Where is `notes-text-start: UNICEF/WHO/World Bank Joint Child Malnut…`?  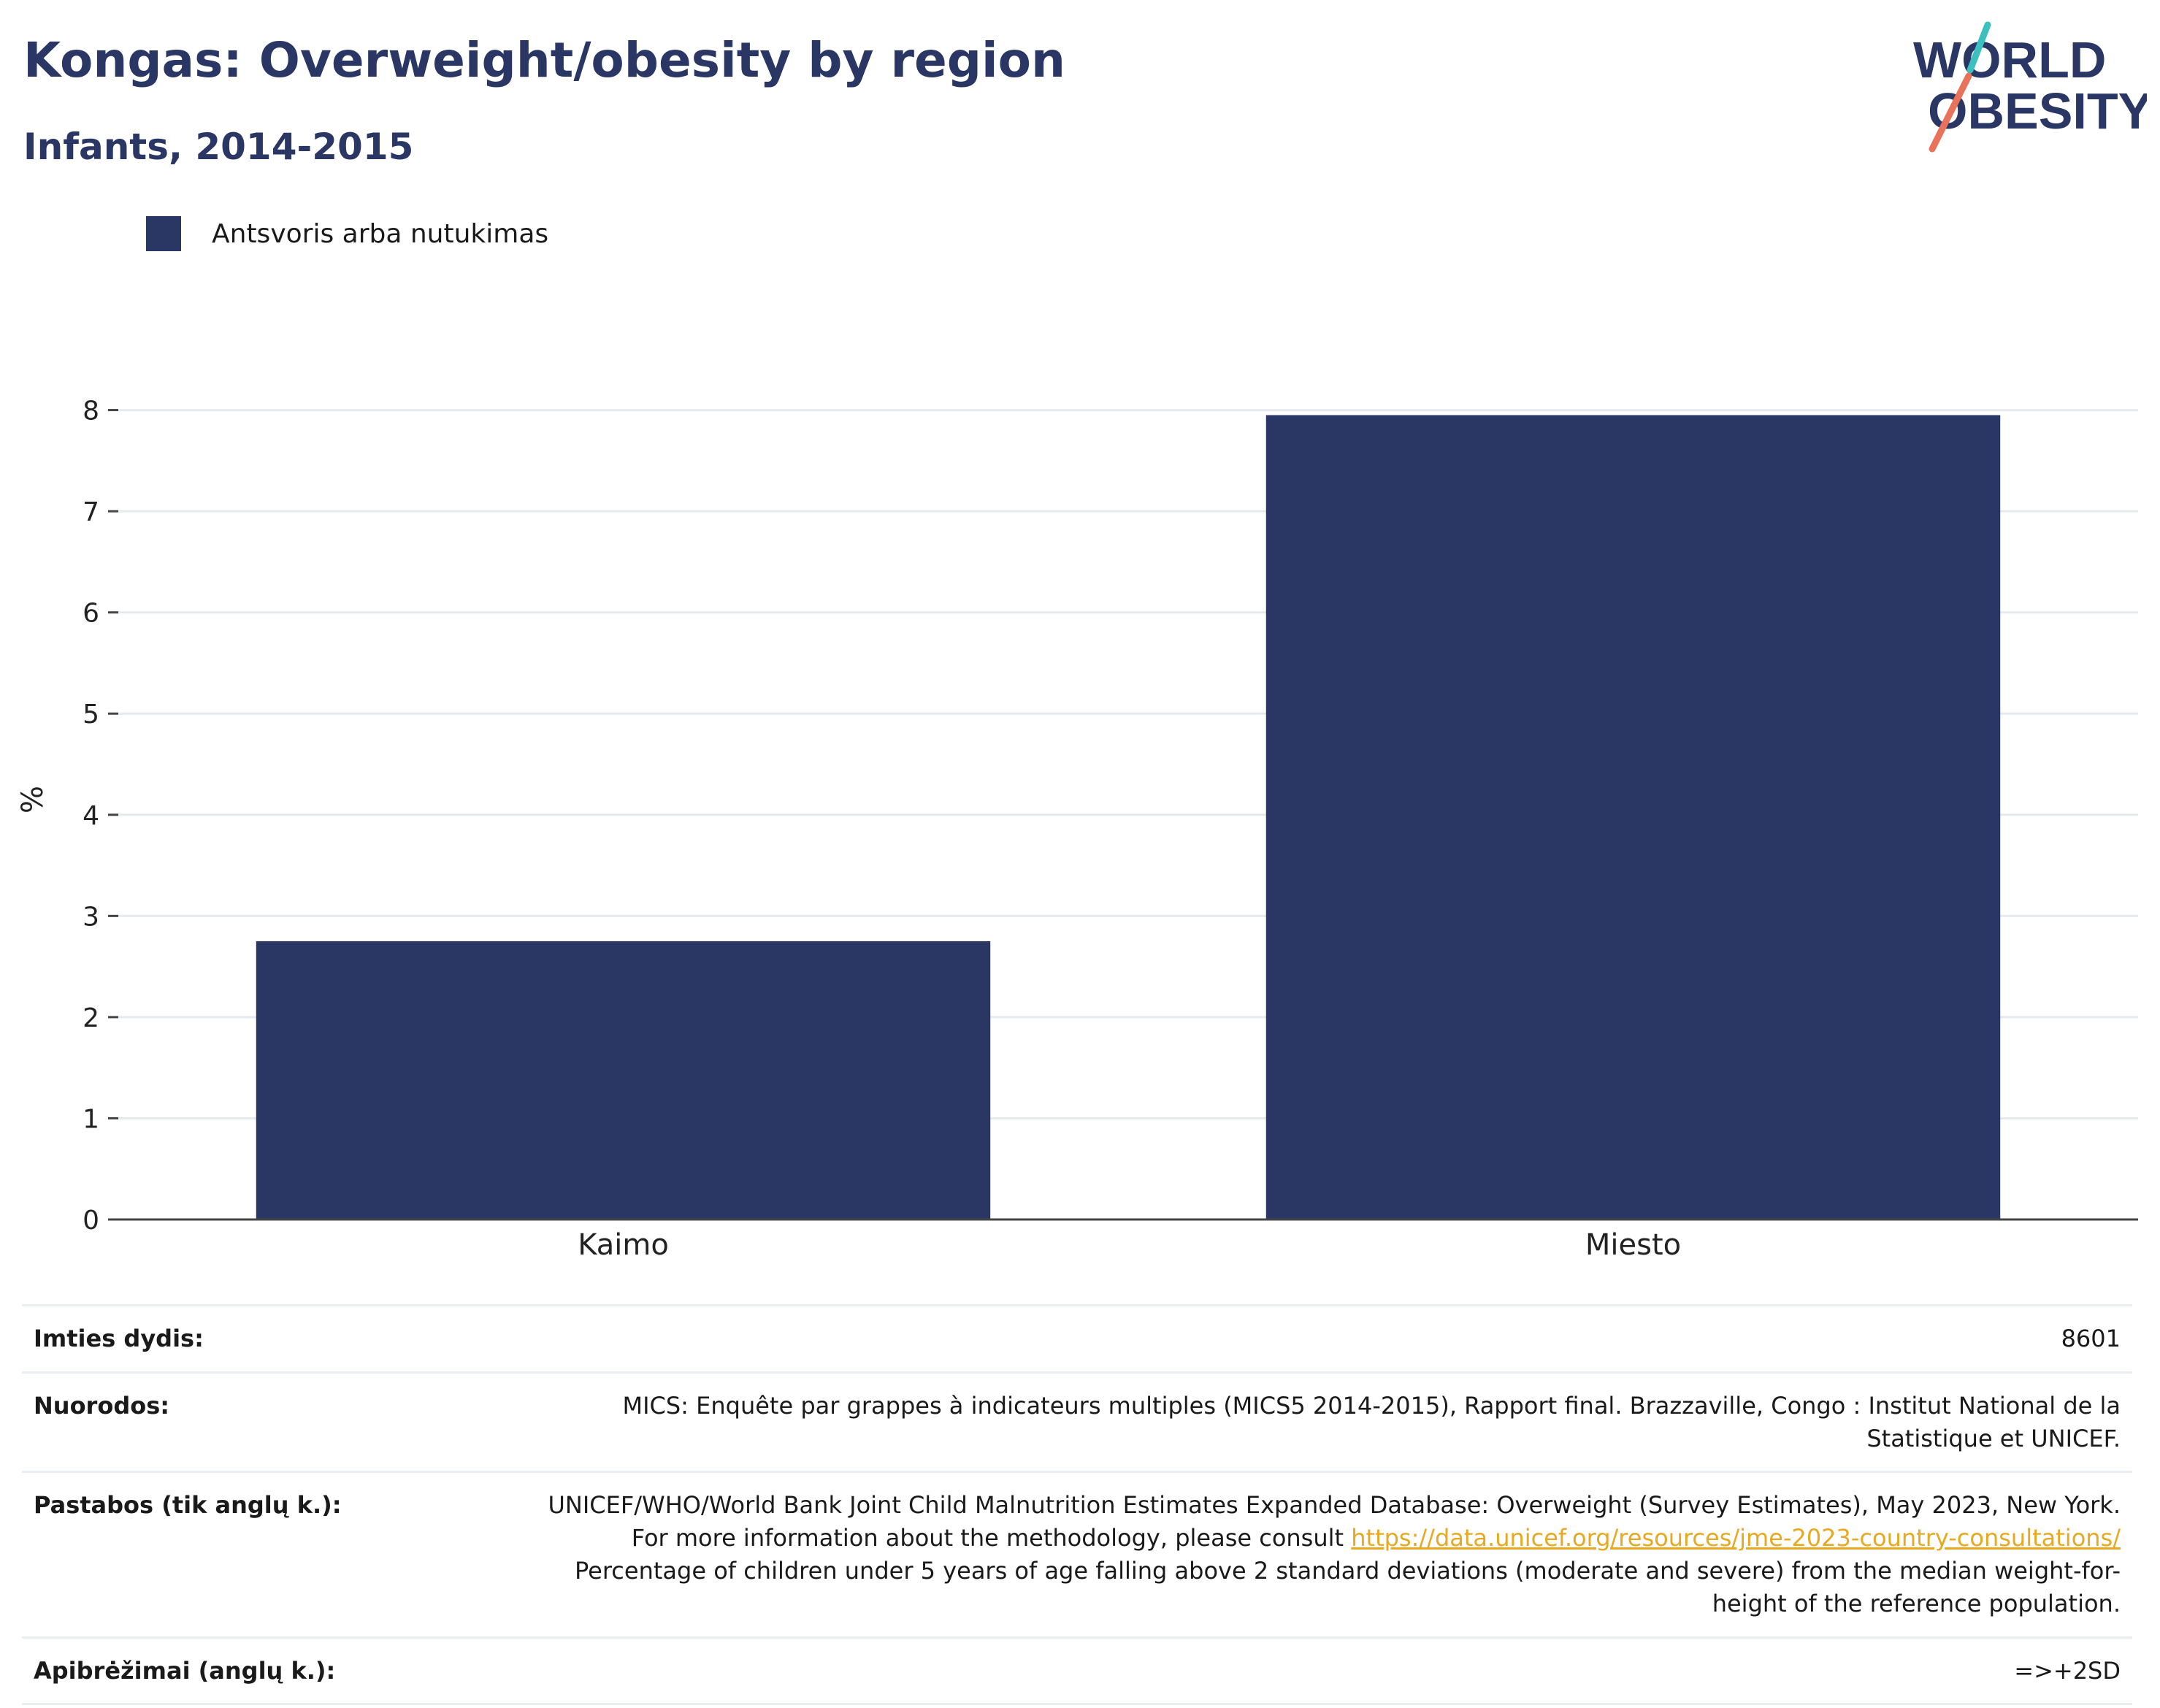 notes-text-start: UNICEF/WHO/World Bank Joint Child Malnut… is located at coordinates (1334, 1521).